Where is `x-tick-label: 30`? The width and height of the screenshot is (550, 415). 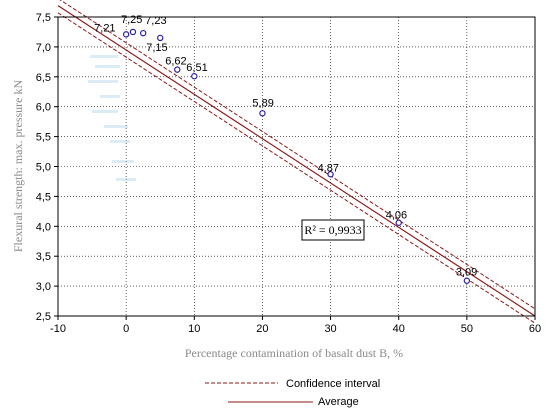 x-tick-label: 30 is located at coordinates (330, 329).